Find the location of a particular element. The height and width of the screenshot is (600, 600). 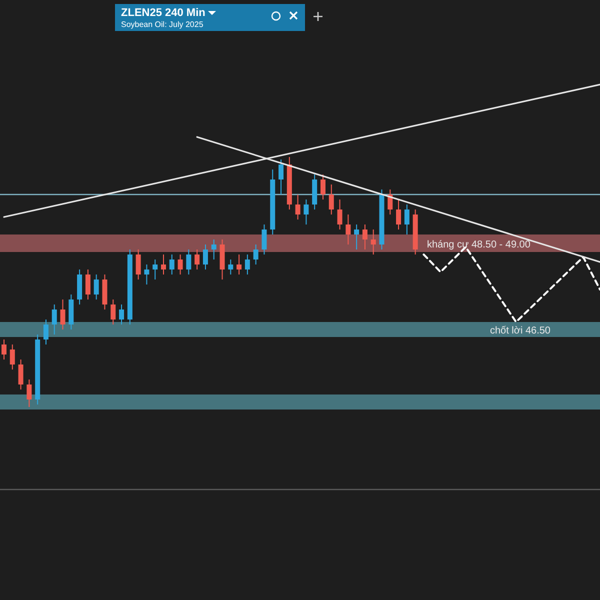

band-label: kháng cự 48.50 - 49.00 is located at coordinates (479, 244).